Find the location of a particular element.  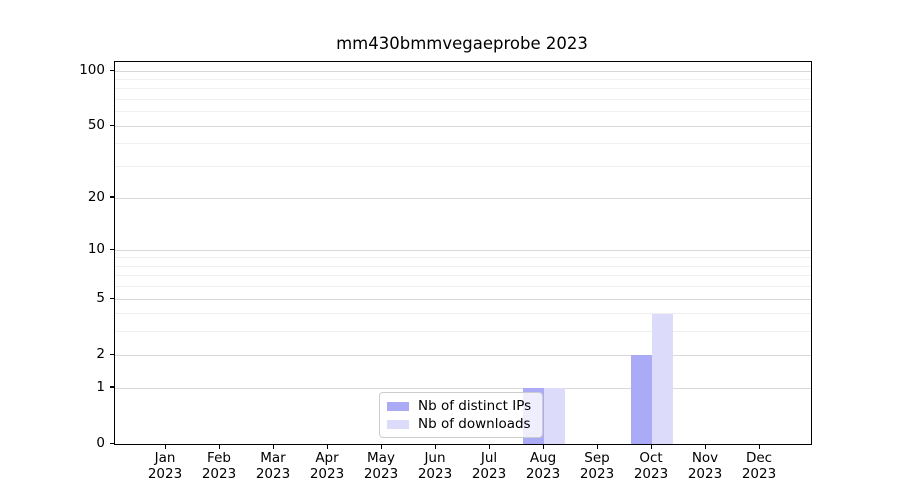

legend: Nb of distinct IPs Nb of downloads is located at coordinates (461, 415).